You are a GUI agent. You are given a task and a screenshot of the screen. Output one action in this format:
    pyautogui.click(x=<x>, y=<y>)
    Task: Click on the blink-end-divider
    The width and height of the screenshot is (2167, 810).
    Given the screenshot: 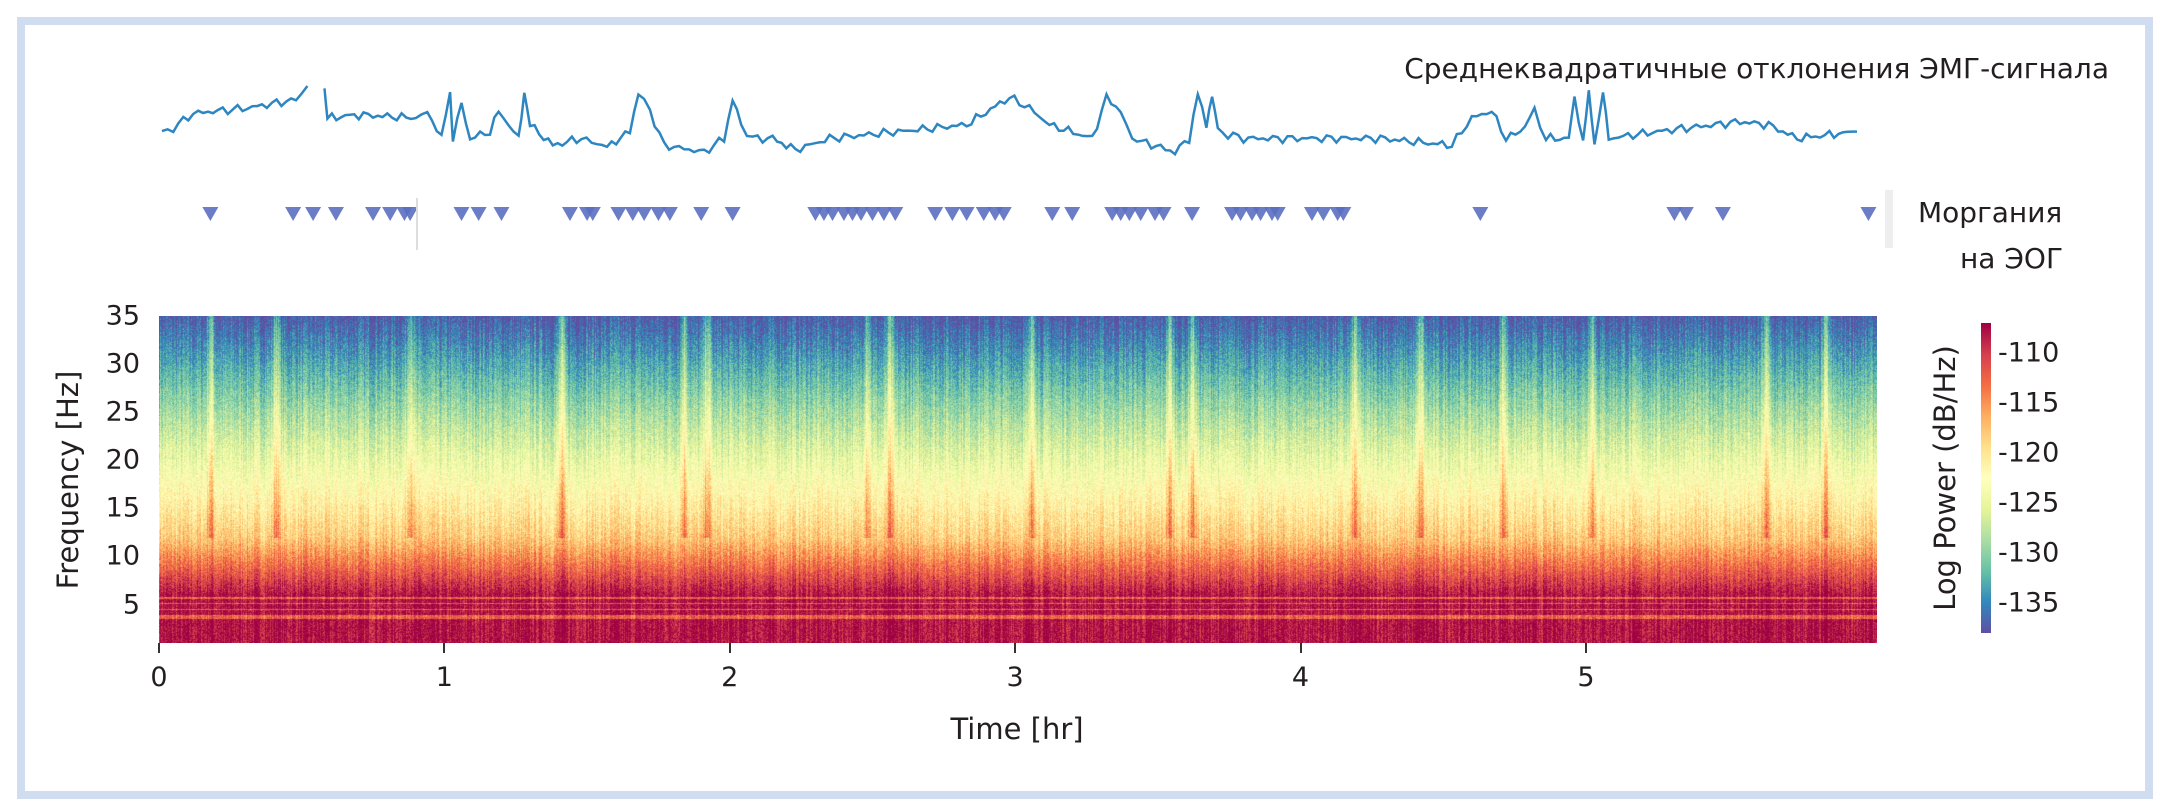 What is the action you would take?
    pyautogui.click(x=1889, y=219)
    